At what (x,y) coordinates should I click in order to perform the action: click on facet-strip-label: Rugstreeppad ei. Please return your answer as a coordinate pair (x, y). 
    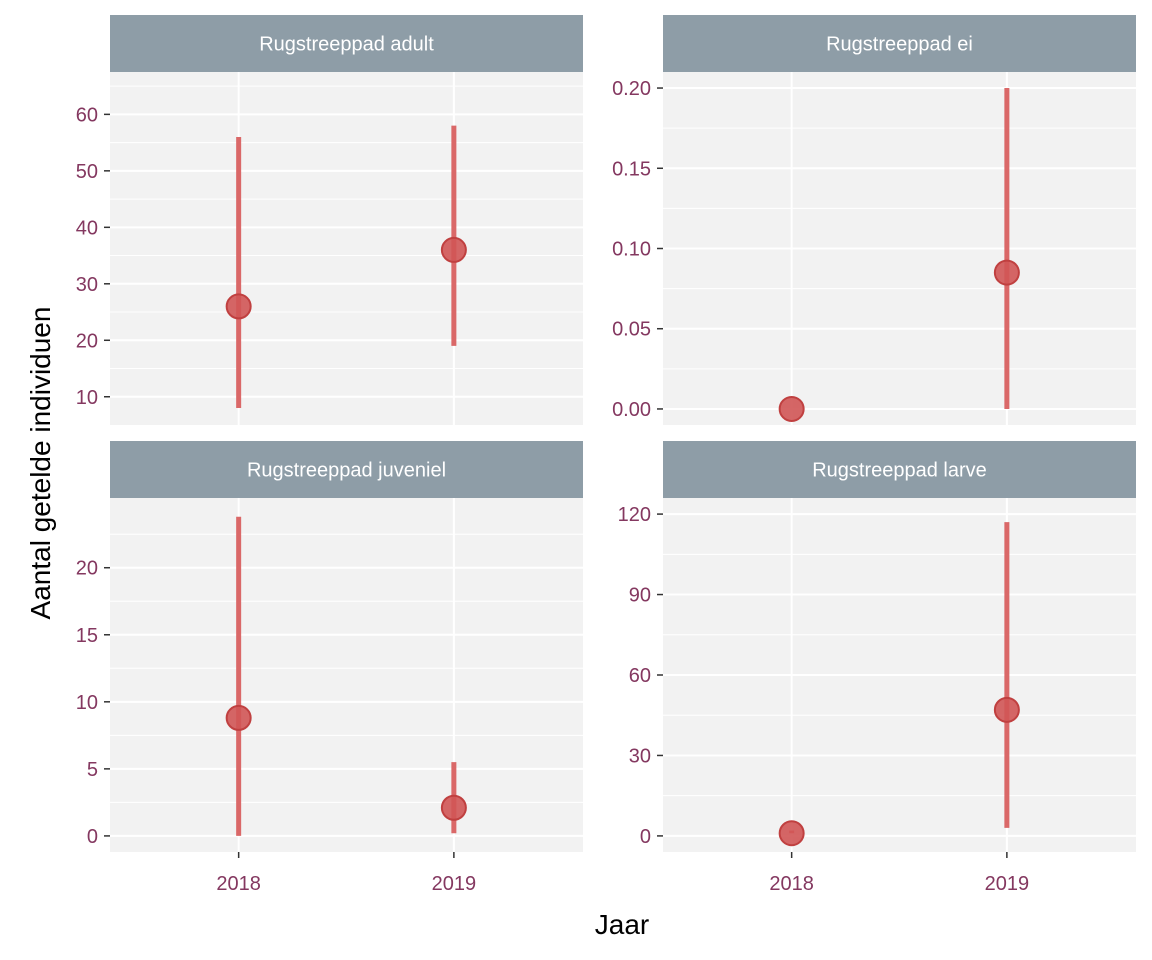
    Looking at the image, I should click on (899, 45).